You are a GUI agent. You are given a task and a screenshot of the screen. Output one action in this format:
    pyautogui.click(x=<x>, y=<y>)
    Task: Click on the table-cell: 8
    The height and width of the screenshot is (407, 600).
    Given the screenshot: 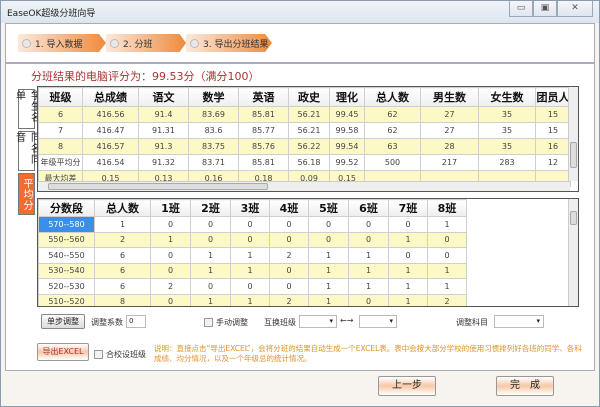 What is the action you would take?
    pyautogui.click(x=122, y=299)
    